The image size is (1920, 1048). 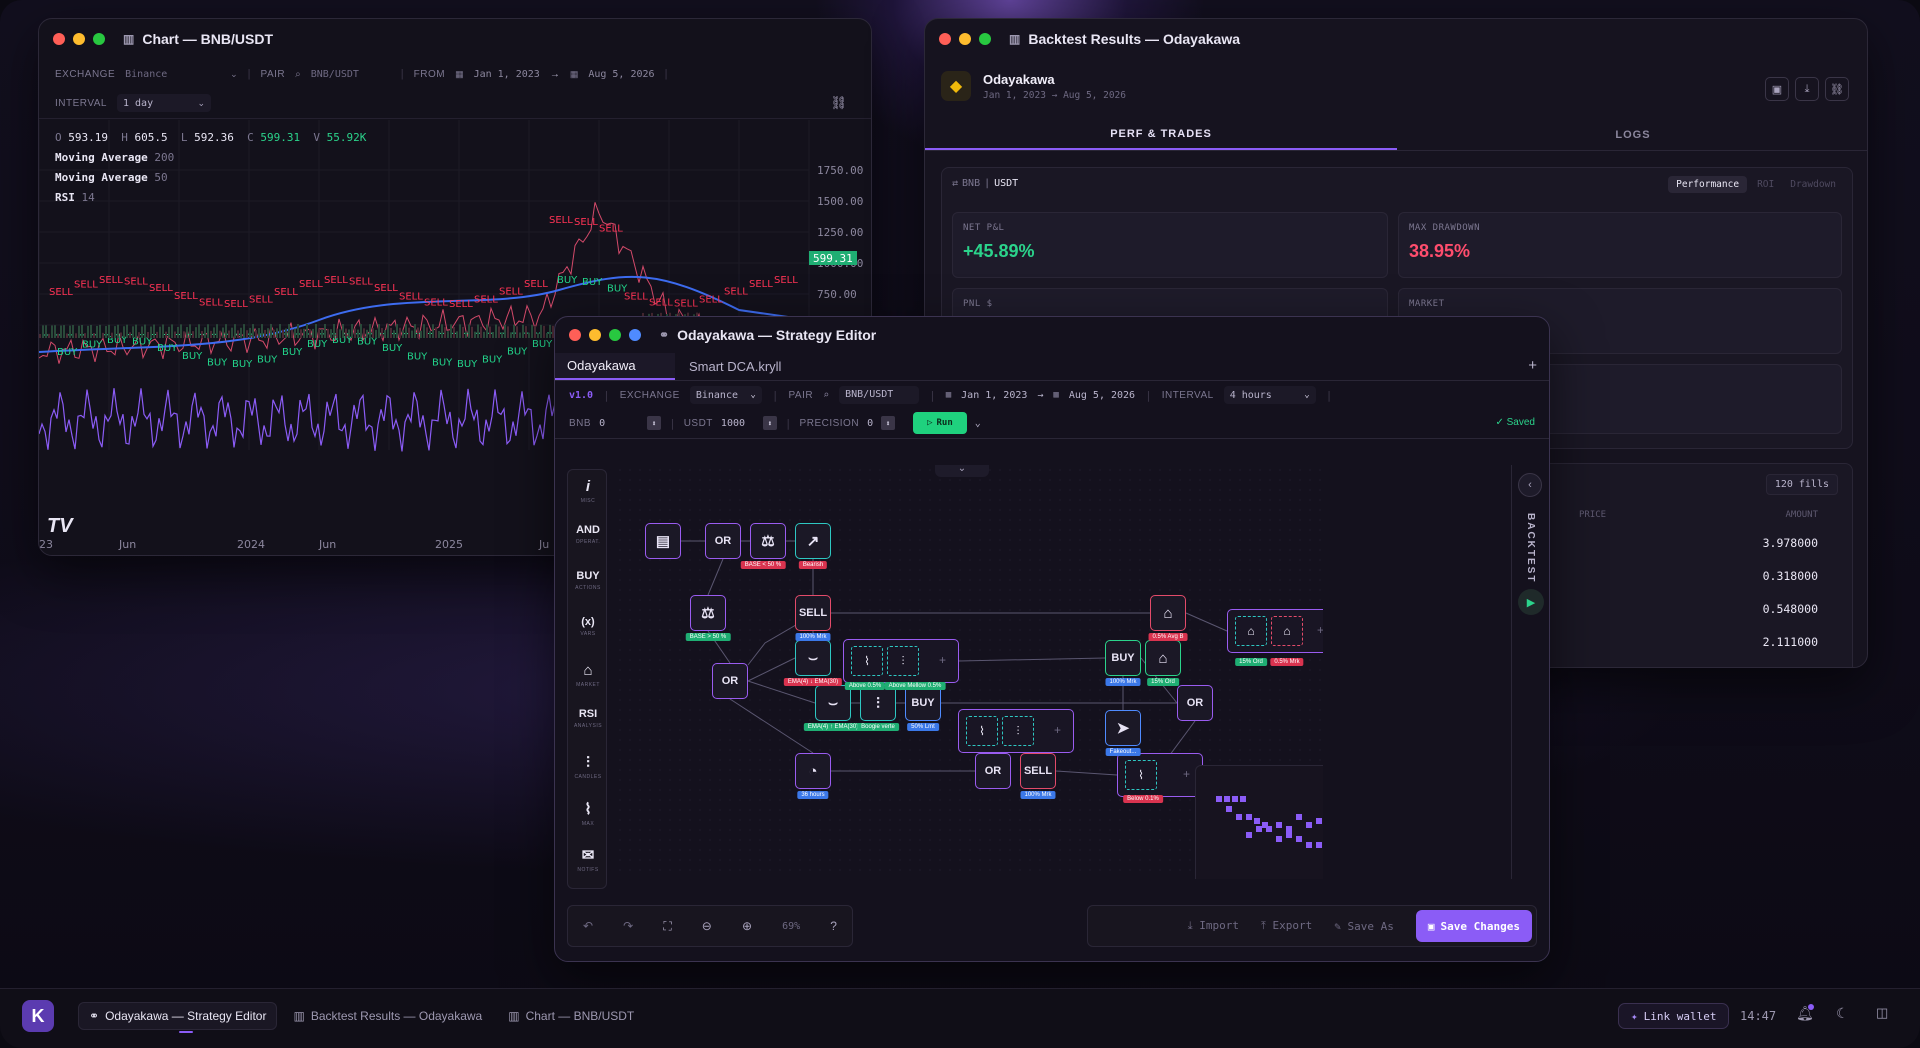 I want to click on subtab-performance: Performance, so click(x=1708, y=184).